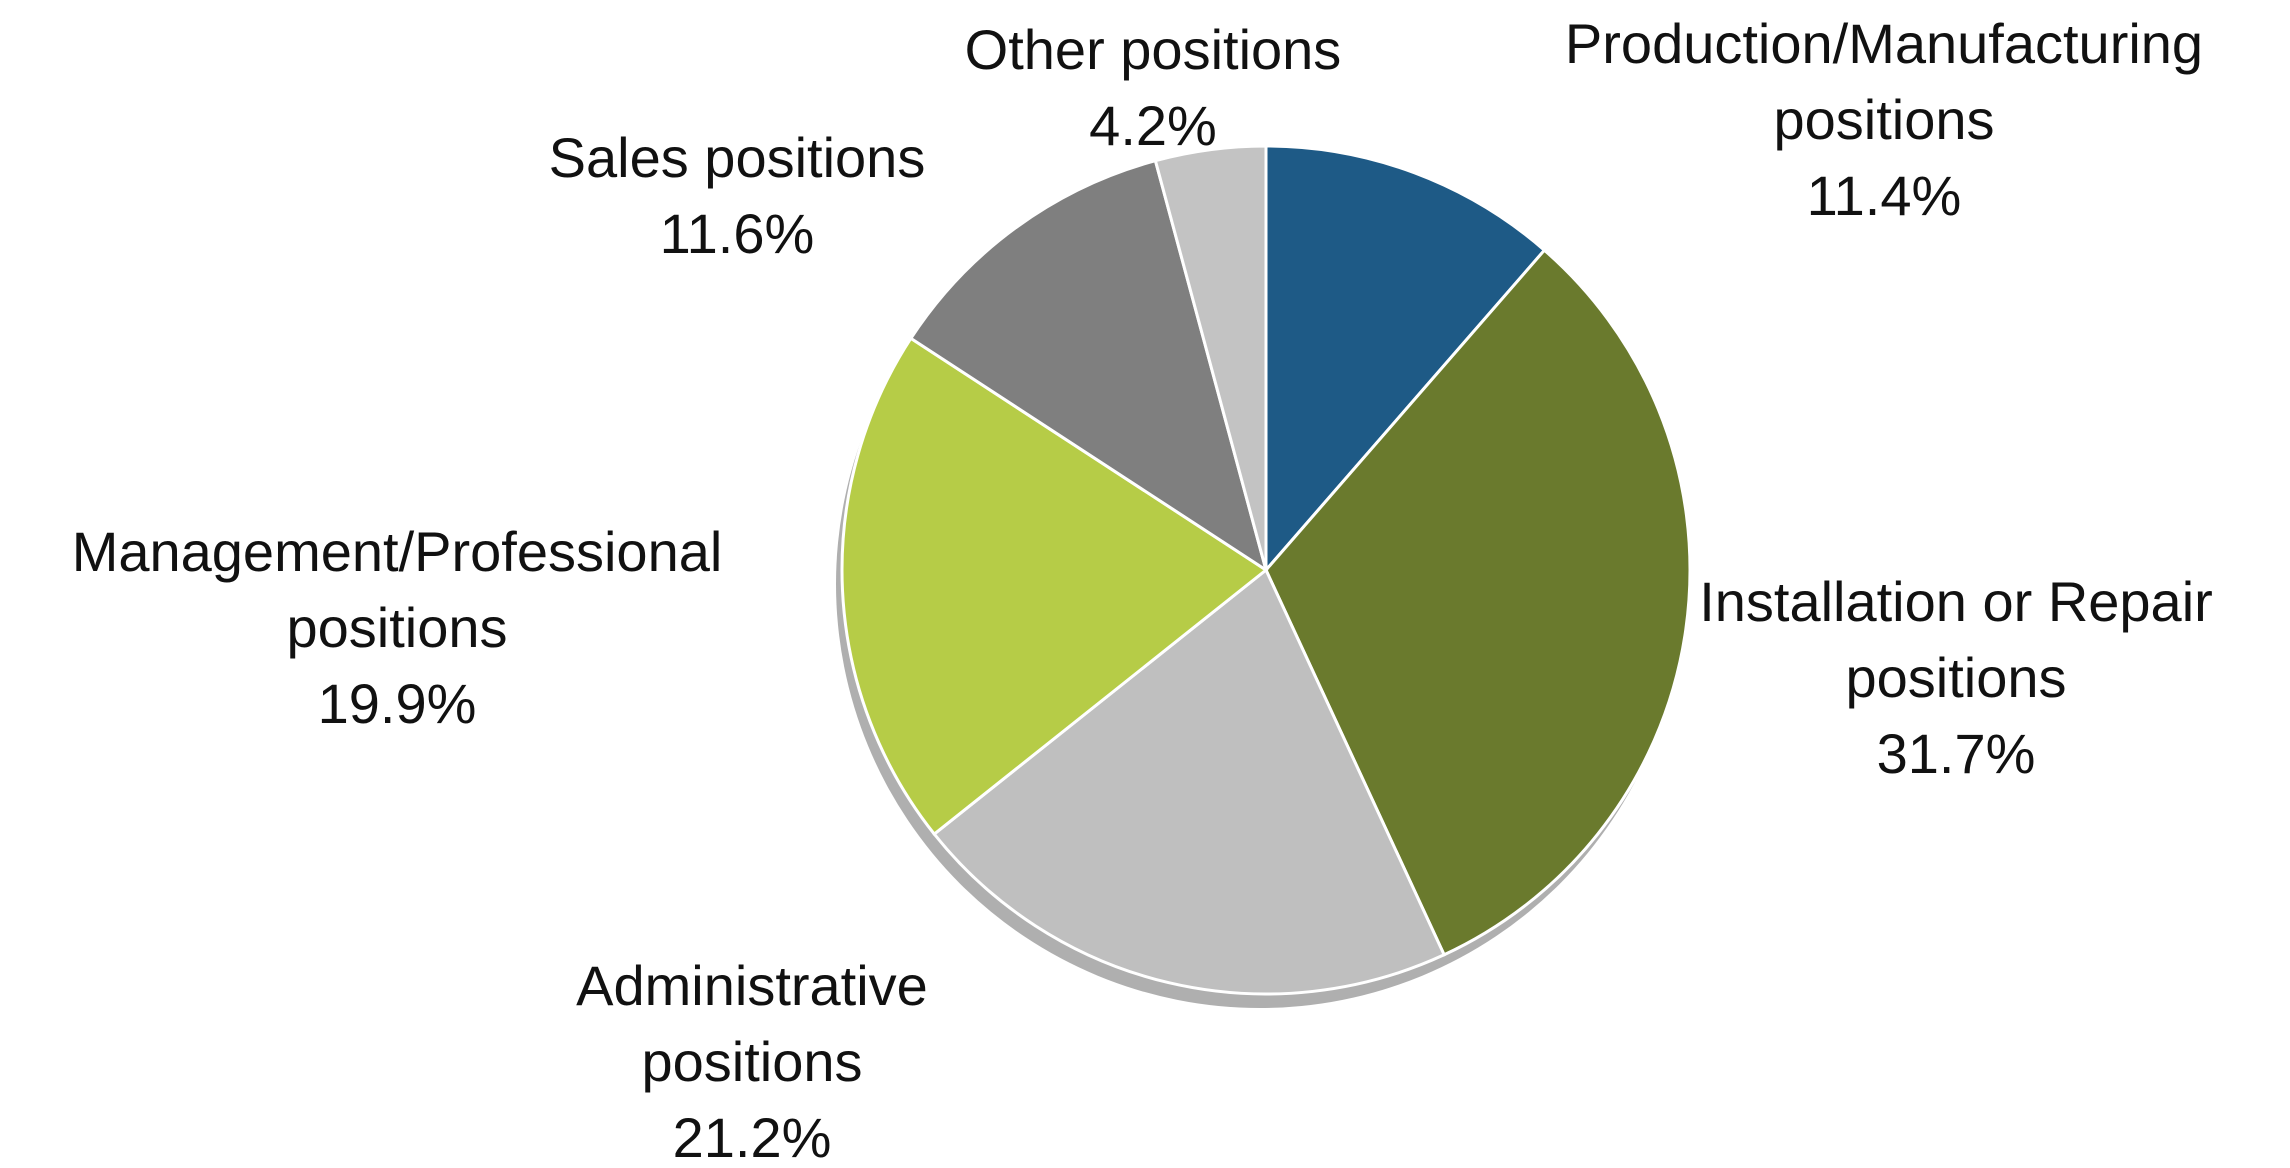 This screenshot has width=2290, height=1168. What do you see at coordinates (752, 1137) in the screenshot?
I see `value-label: 21.2%` at bounding box center [752, 1137].